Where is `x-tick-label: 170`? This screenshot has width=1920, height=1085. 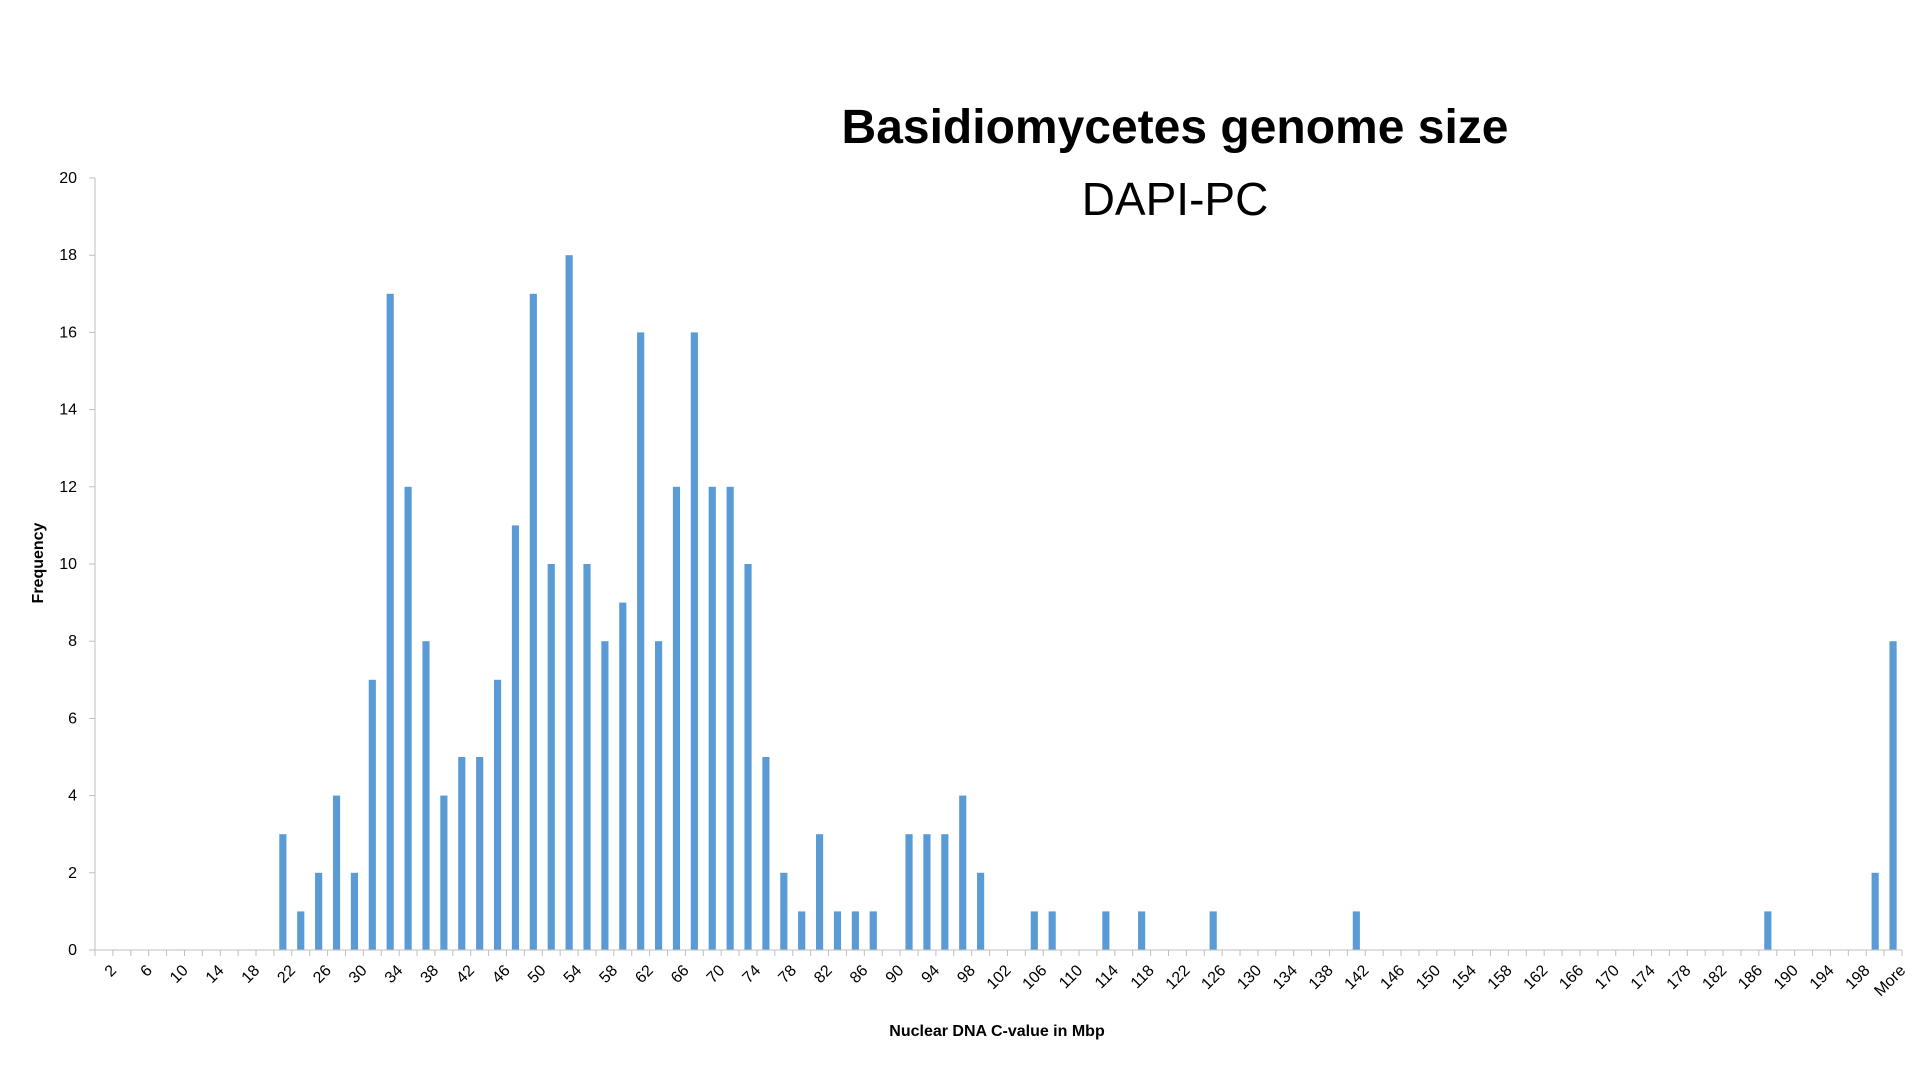
x-tick-label: 170 is located at coordinates (1607, 977).